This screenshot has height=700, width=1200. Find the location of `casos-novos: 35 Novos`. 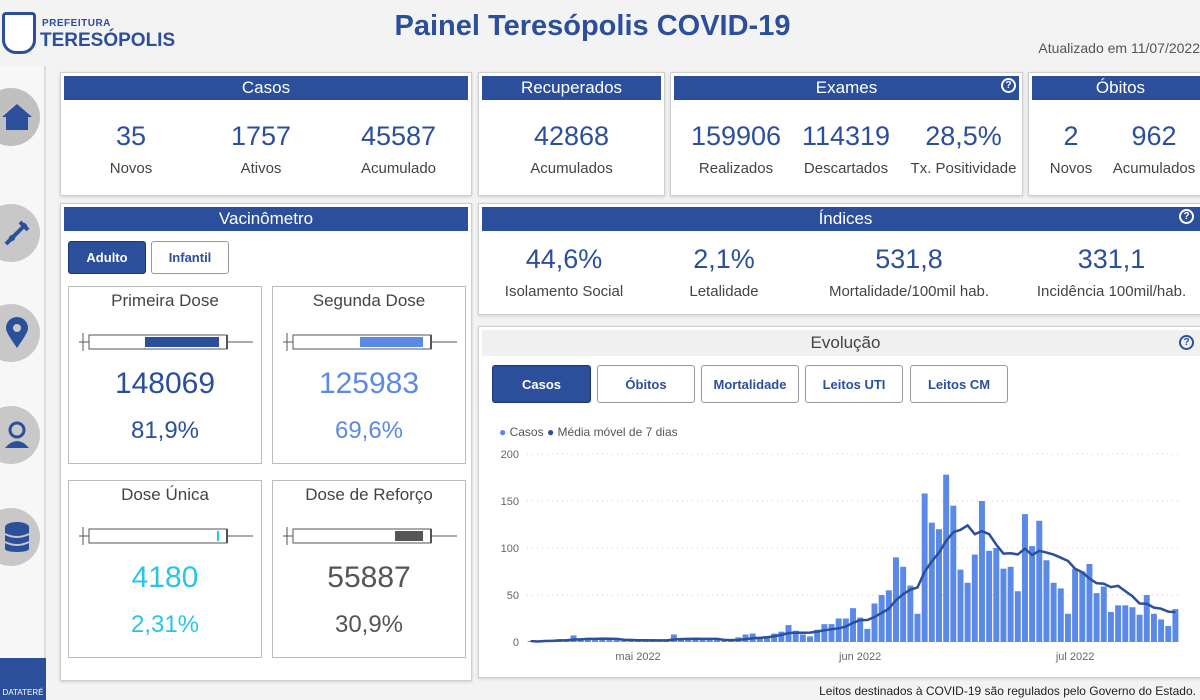

casos-novos: 35 Novos is located at coordinates (131, 149).